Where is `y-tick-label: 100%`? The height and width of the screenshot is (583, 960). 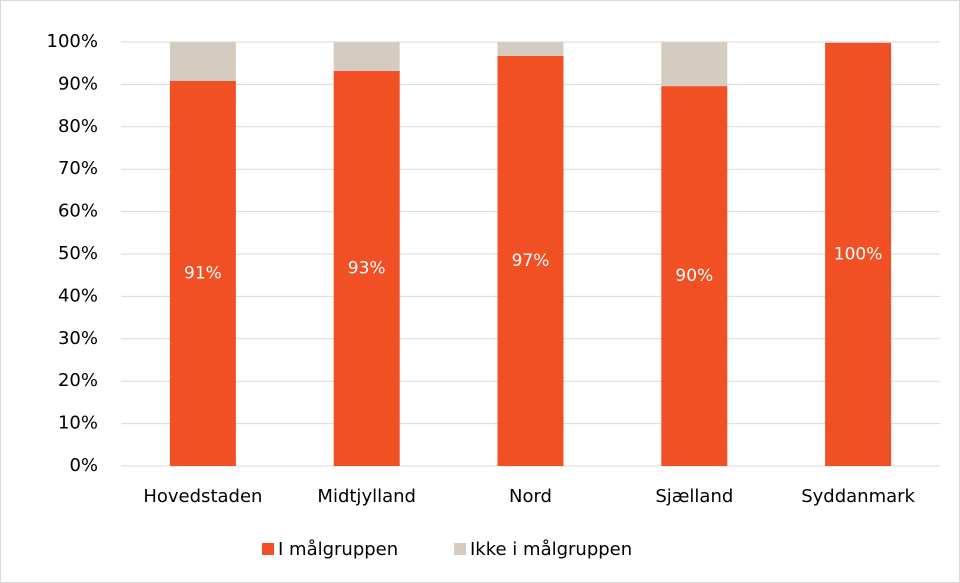 y-tick-label: 100% is located at coordinates (72, 41).